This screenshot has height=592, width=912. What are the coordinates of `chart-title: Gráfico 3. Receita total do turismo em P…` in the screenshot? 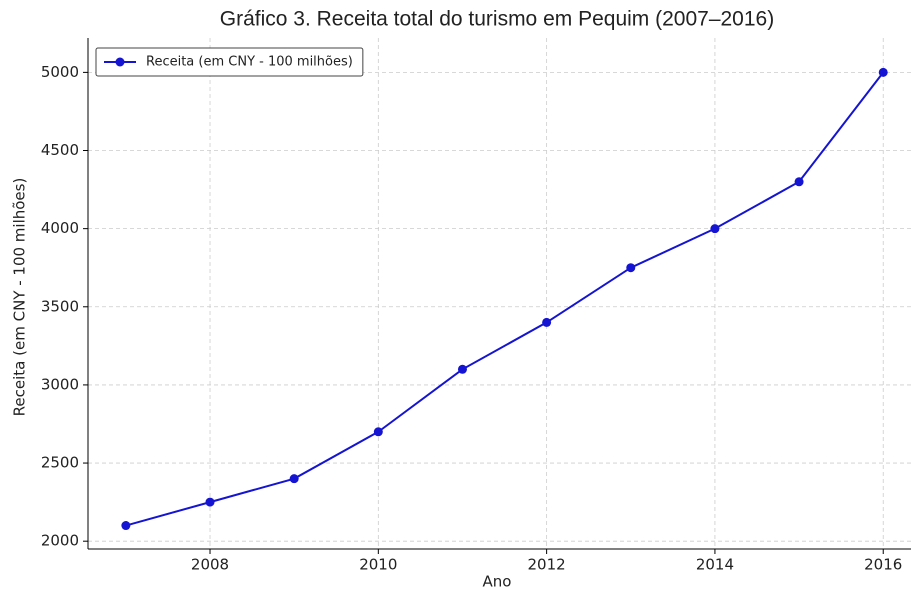 It's located at (497, 19).